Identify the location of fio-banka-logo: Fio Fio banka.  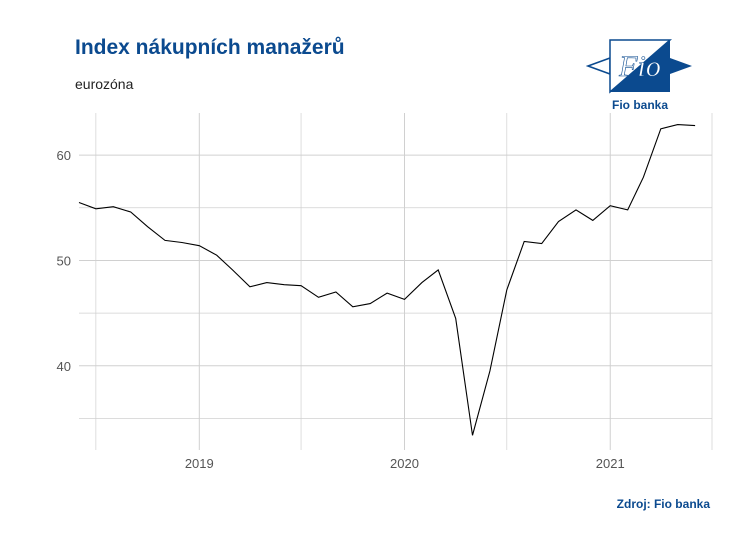
(639, 75).